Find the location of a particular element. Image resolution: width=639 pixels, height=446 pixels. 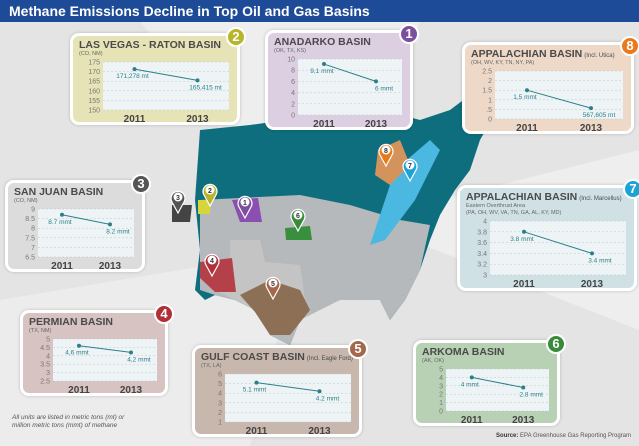

pin-number: 5 is located at coordinates (273, 284).